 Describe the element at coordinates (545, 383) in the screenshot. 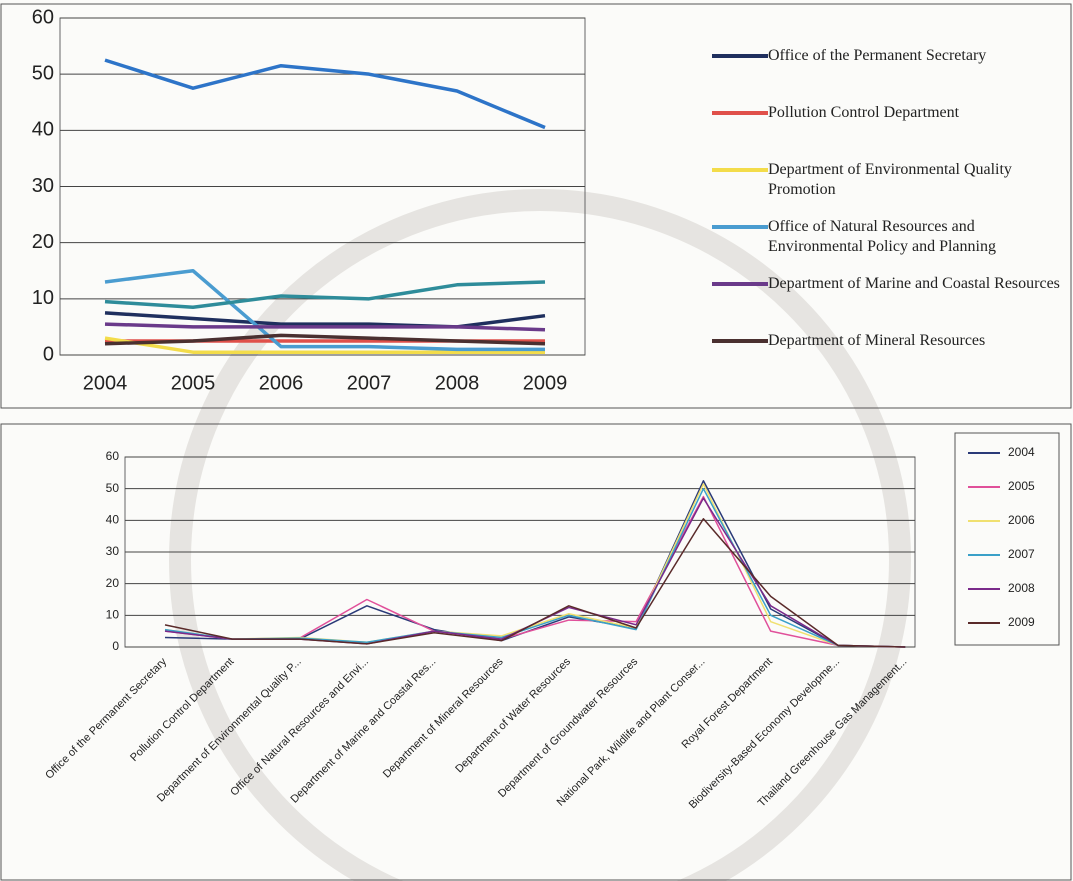

I see `x-tick-label: 2009` at that location.